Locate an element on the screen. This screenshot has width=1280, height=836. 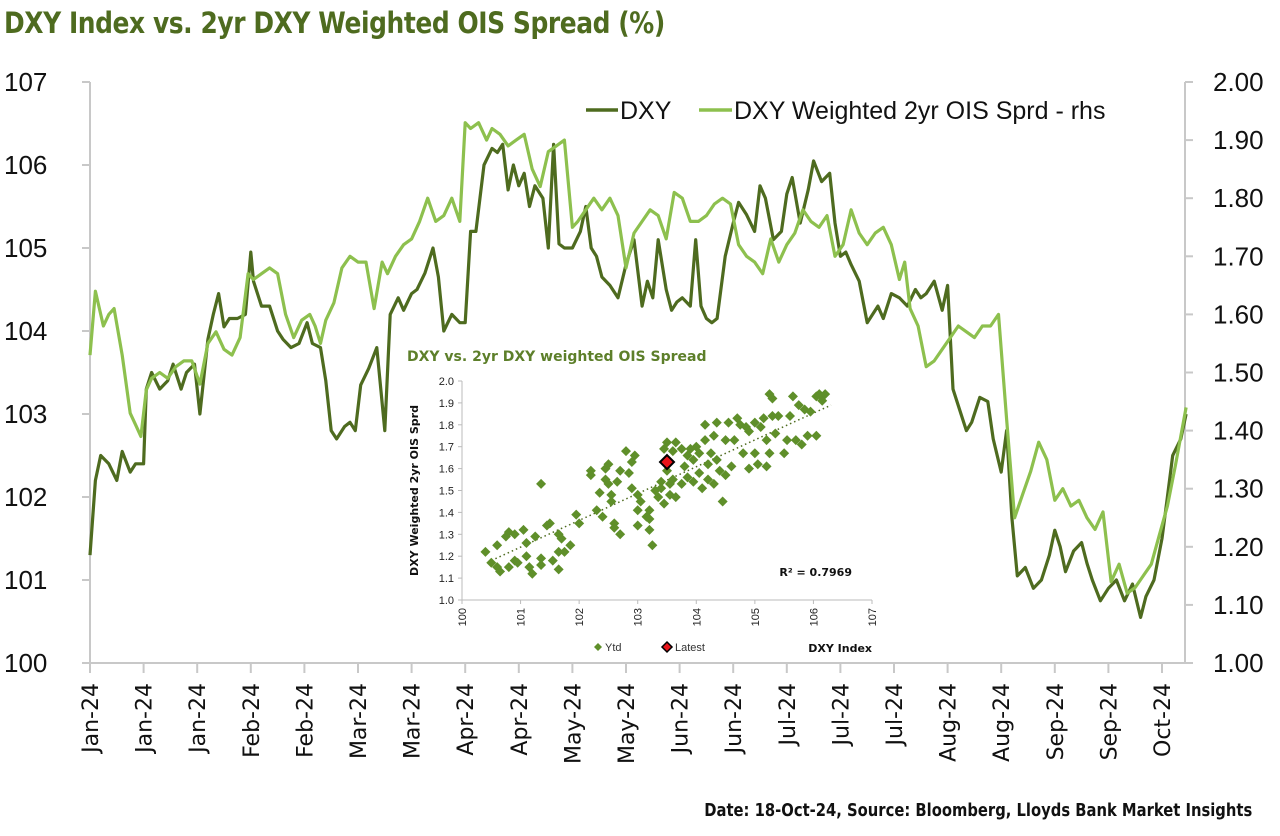
legend: DXY DXY Weighted 2yr OIS Sprd - rhs is located at coordinates (845, 111).